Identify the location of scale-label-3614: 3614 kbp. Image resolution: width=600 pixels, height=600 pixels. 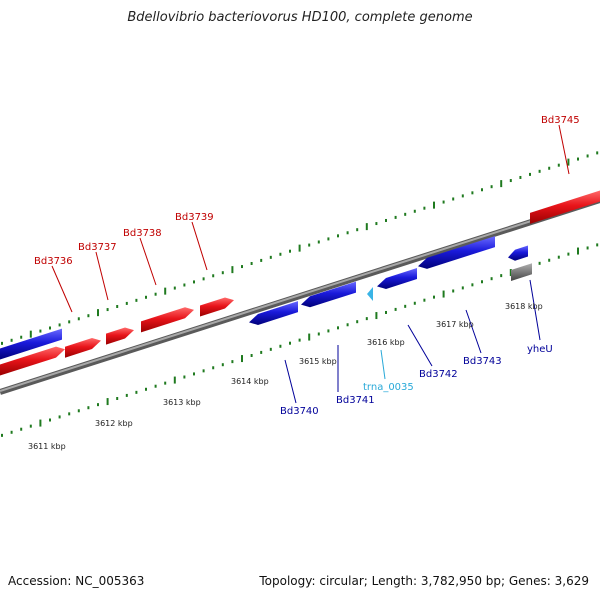
(250, 381).